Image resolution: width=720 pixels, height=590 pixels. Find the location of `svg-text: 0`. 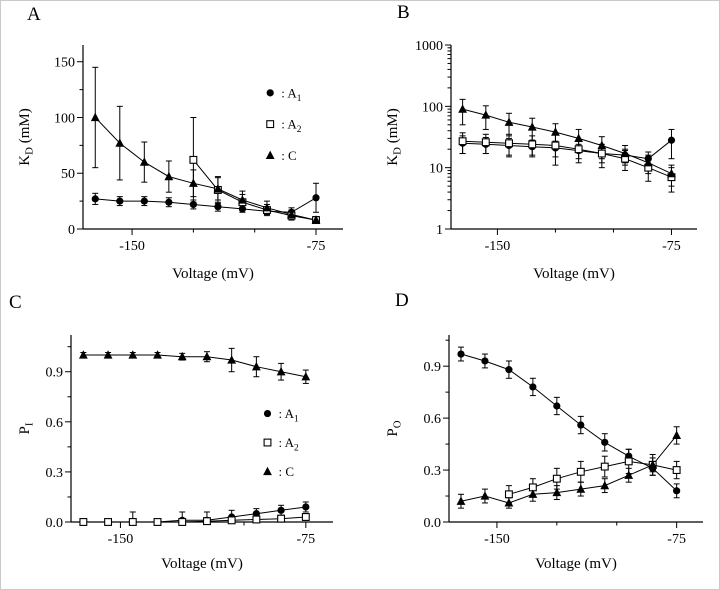

svg-text: 0 is located at coordinates (71, 230).